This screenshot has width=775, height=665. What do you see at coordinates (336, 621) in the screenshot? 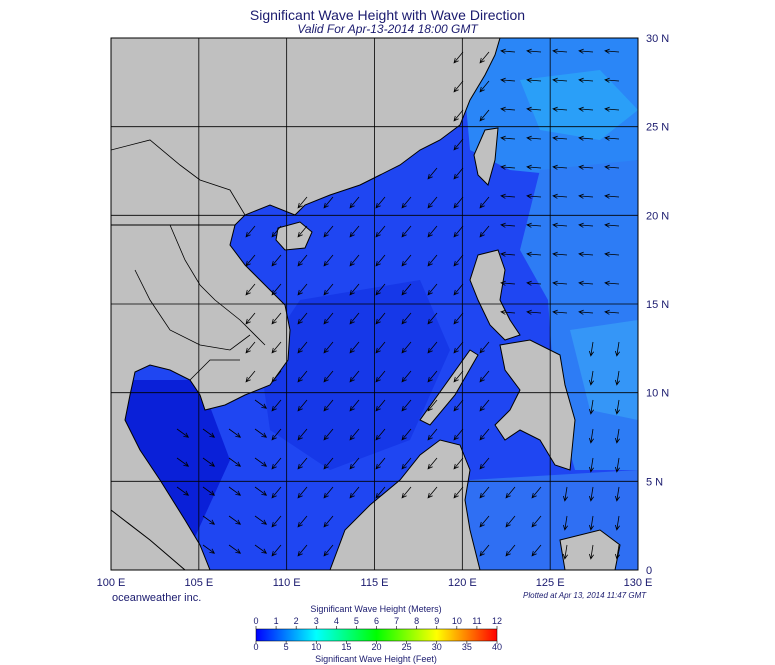
I see `colorbar-meters-tick: 4` at bounding box center [336, 621].